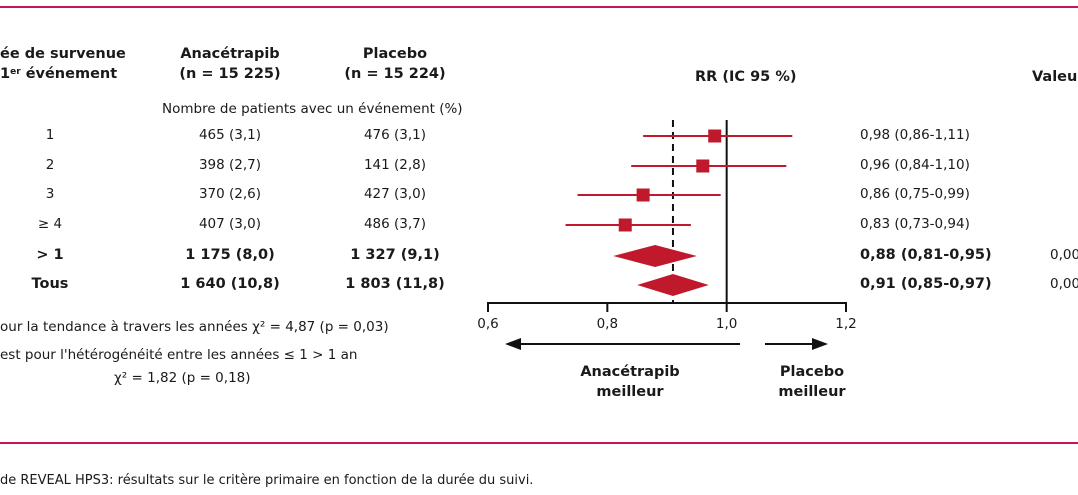 The height and width of the screenshot is (495, 1078). I want to click on row-label: 2, so click(50, 165).